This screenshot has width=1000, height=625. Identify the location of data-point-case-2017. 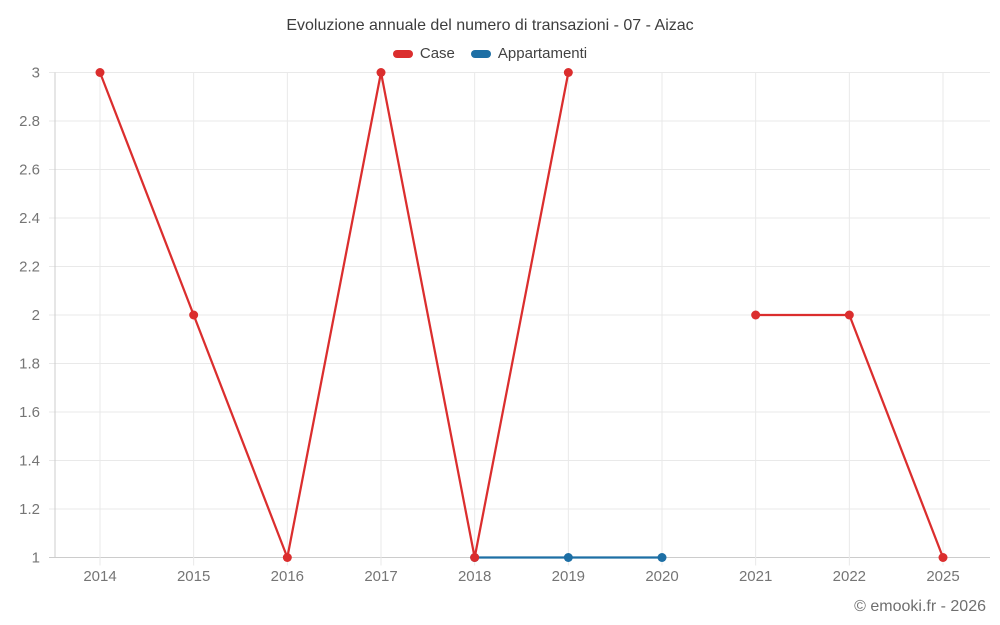
(381, 72).